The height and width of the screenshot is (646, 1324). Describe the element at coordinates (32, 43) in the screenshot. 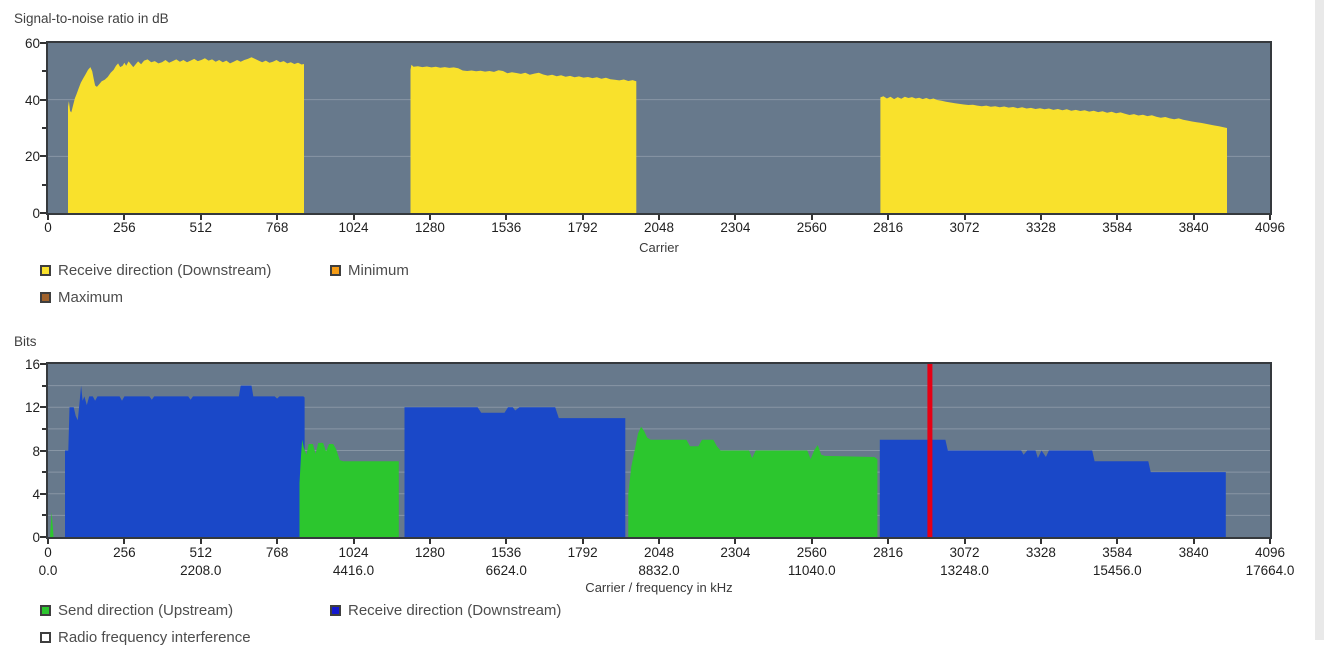

I see `y-tick-label: 60` at that location.